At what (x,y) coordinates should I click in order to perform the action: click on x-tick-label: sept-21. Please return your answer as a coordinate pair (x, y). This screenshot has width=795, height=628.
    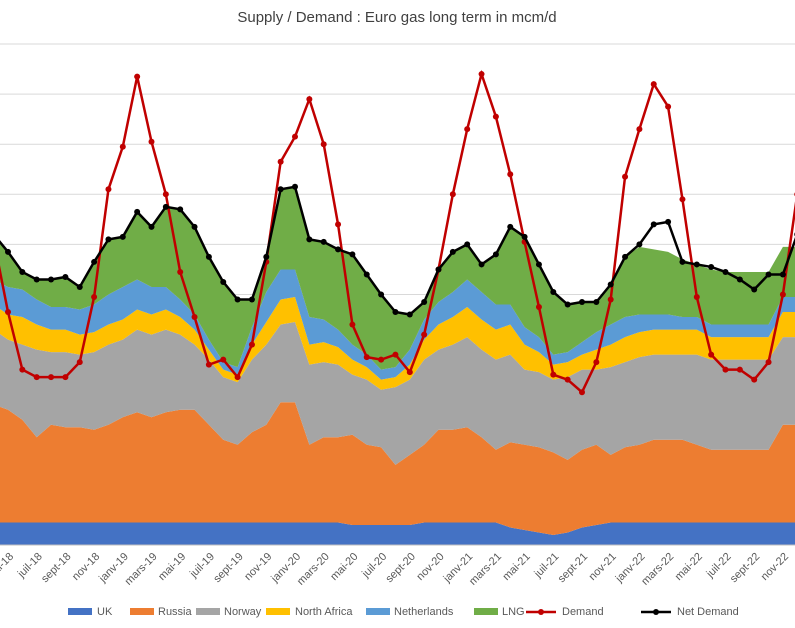
    Looking at the image, I should click on (573, 568).